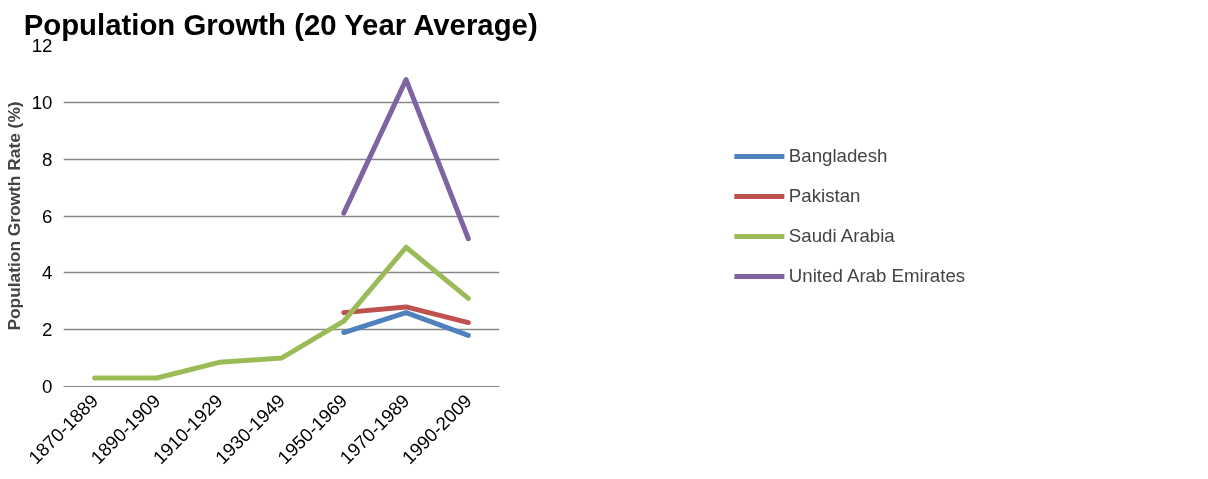 This screenshot has height=479, width=1208. Describe the element at coordinates (42, 102) in the screenshot. I see `y-tick-label: 10` at that location.